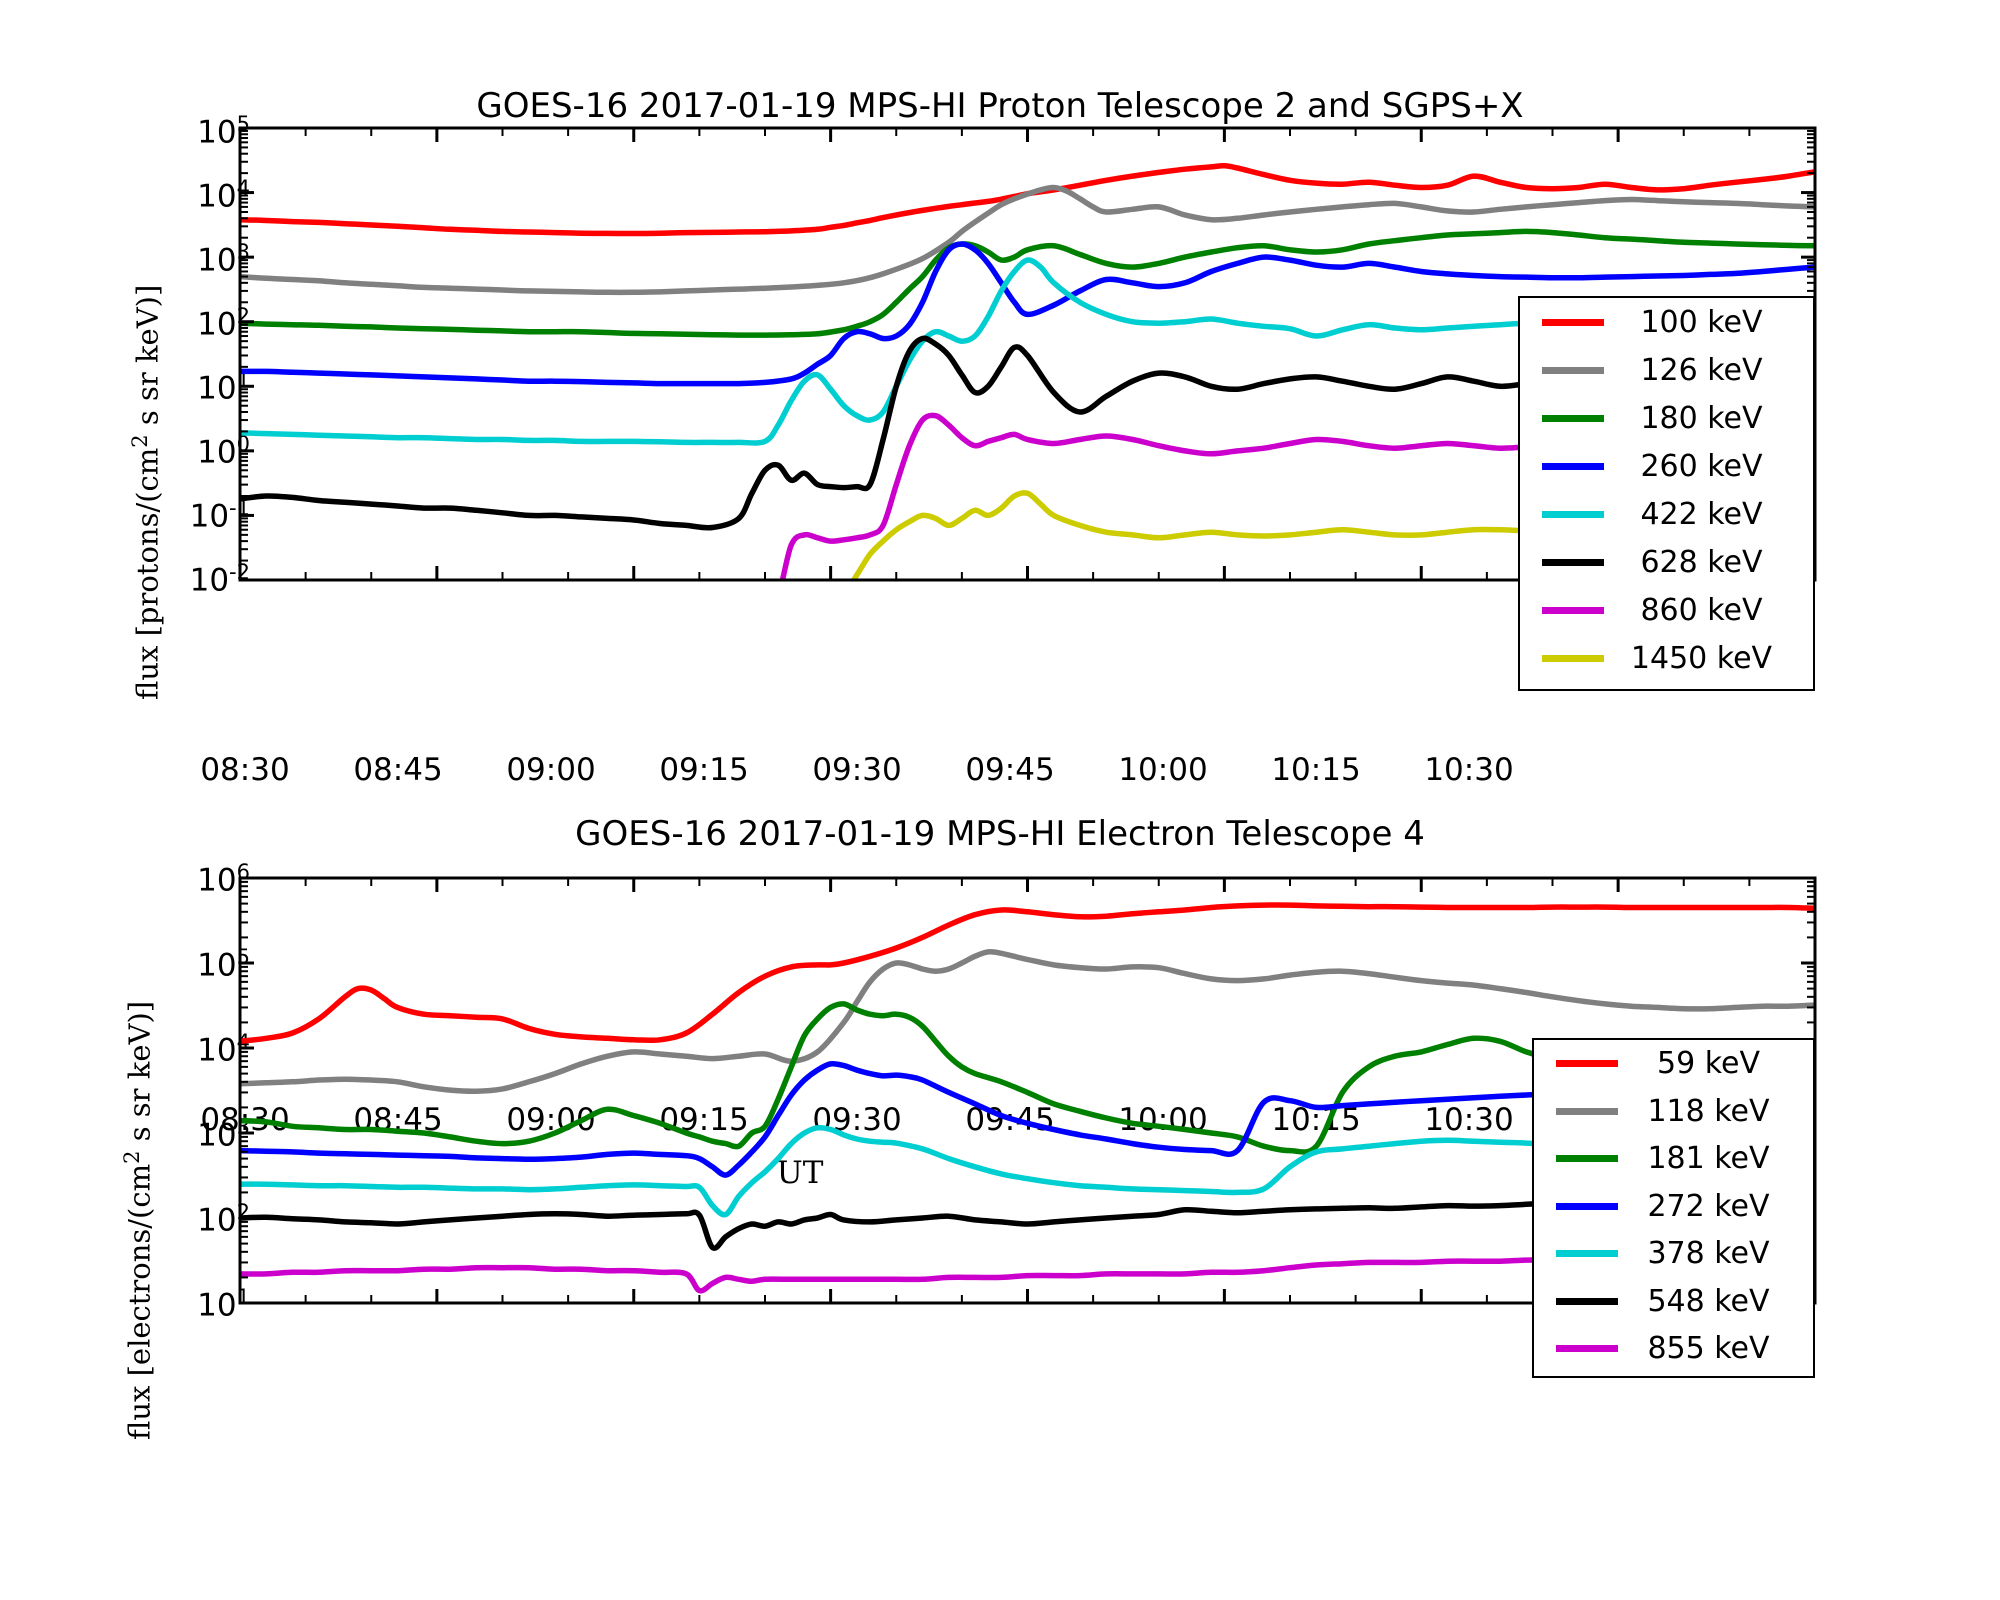  I want to click on legend-item-422-kev: 422 keV, so click(1666, 514).